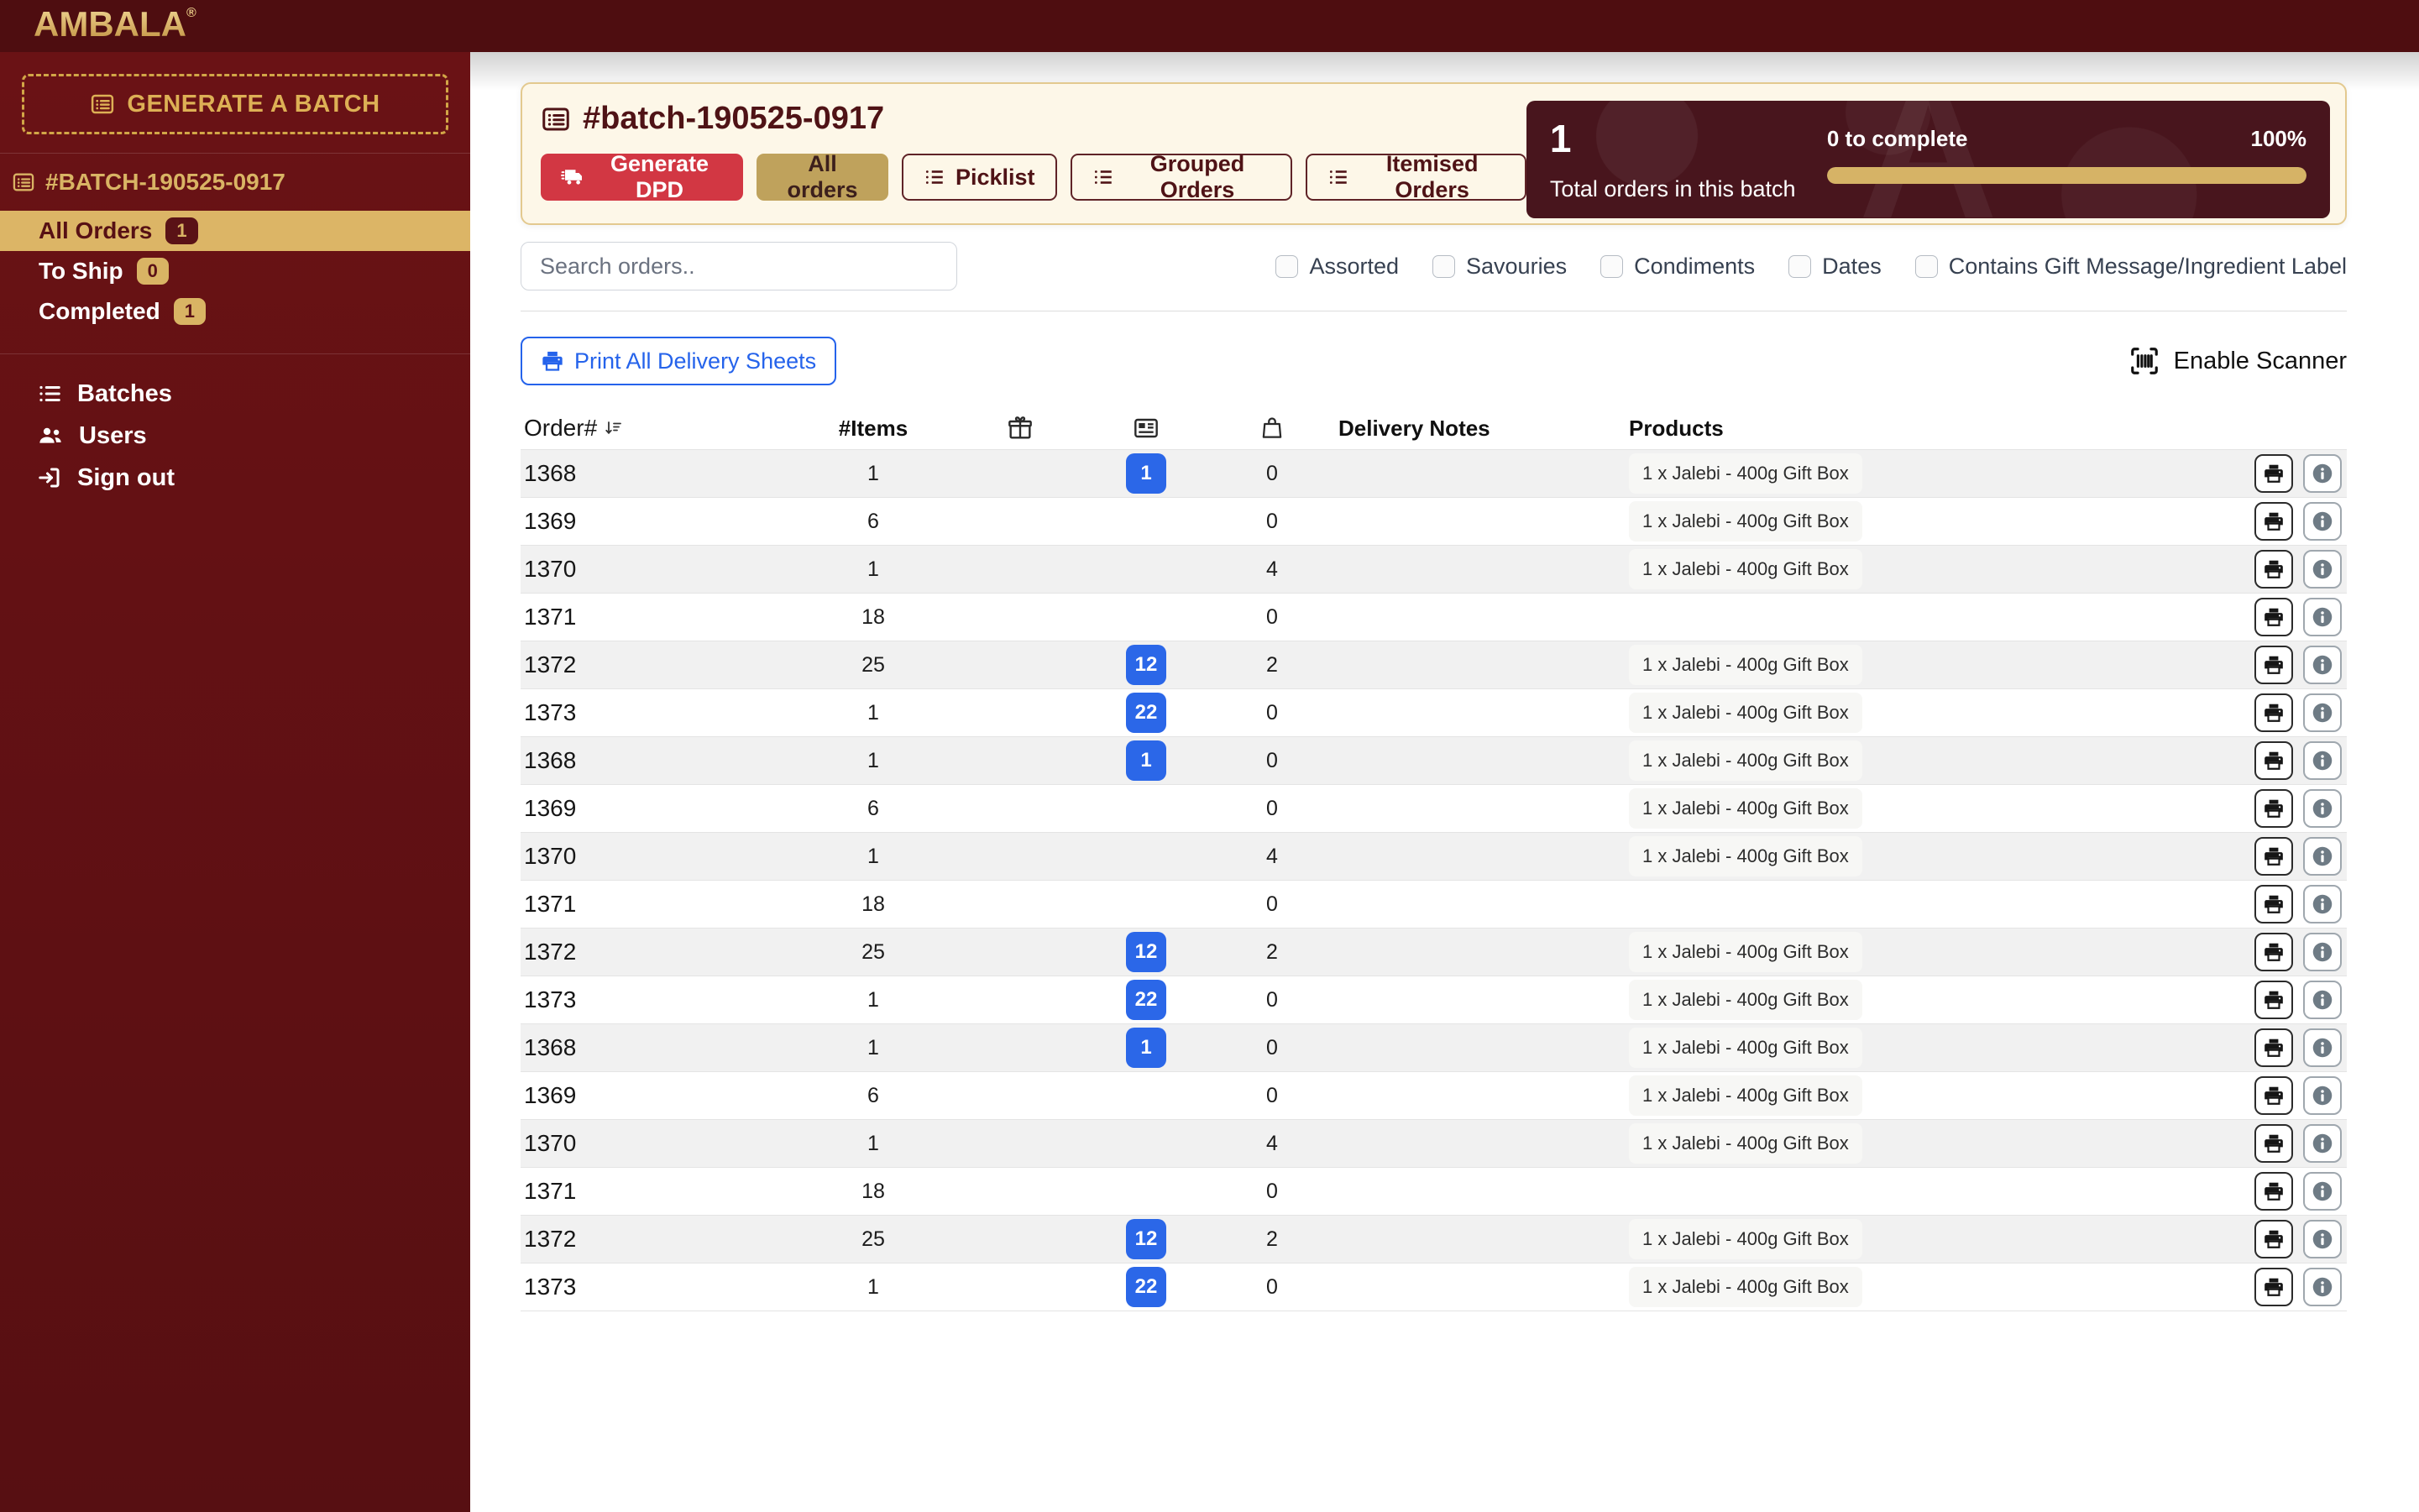  What do you see at coordinates (1181, 176) in the screenshot?
I see `grouped-orders-button: Grouped Orders` at bounding box center [1181, 176].